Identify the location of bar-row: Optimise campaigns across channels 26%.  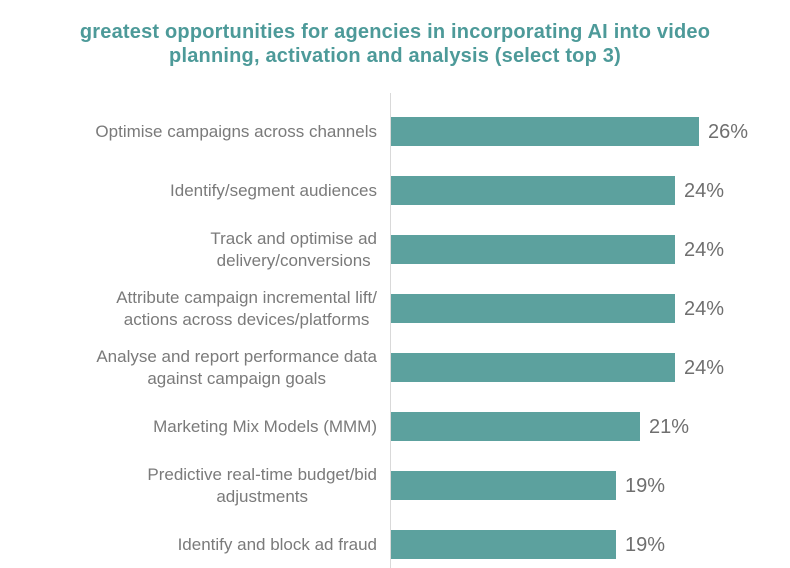
(395, 131).